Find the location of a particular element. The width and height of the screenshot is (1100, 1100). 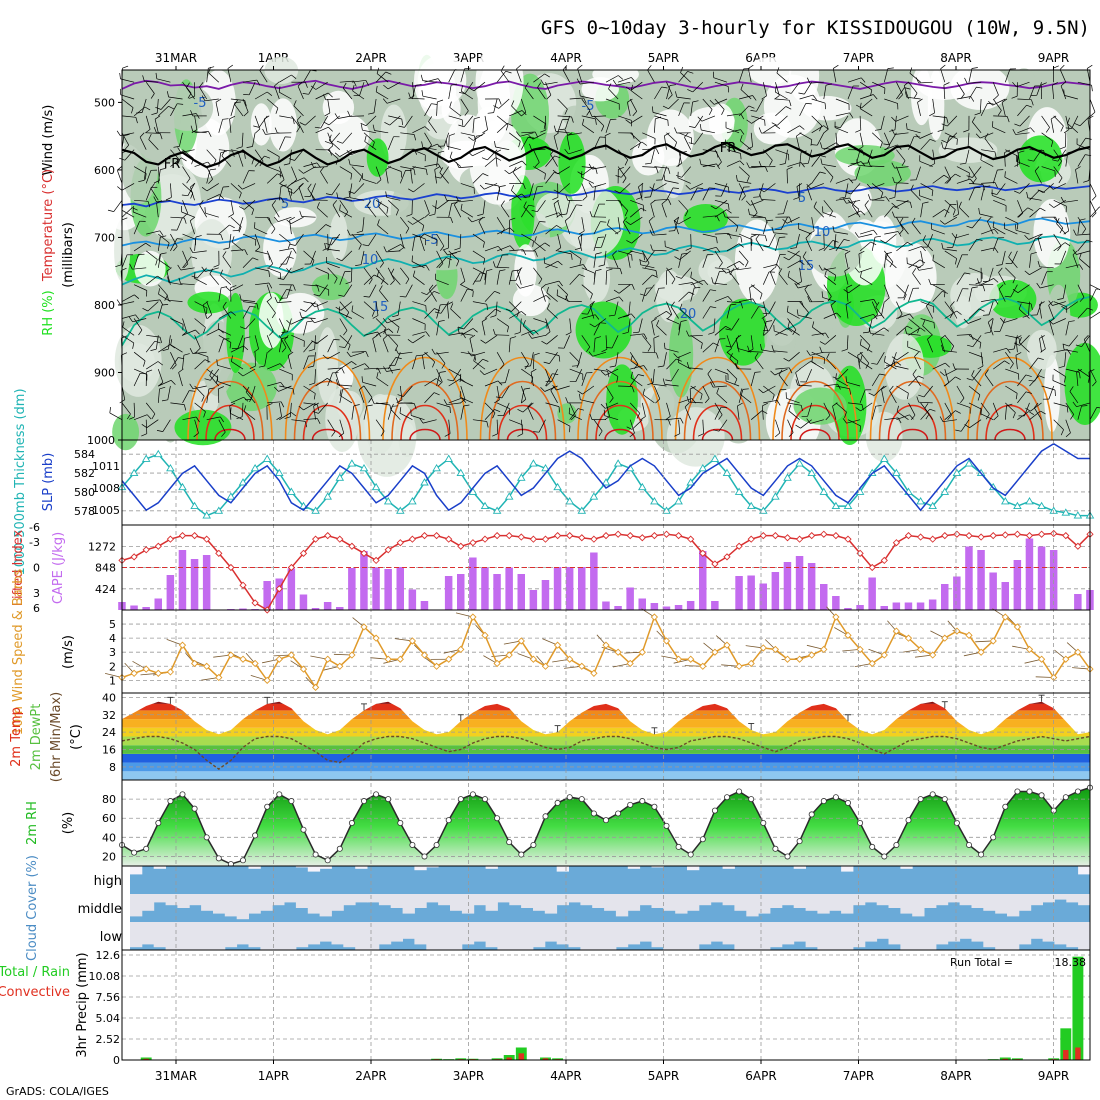

wind-speed-line-marker is located at coordinates (485, 635).